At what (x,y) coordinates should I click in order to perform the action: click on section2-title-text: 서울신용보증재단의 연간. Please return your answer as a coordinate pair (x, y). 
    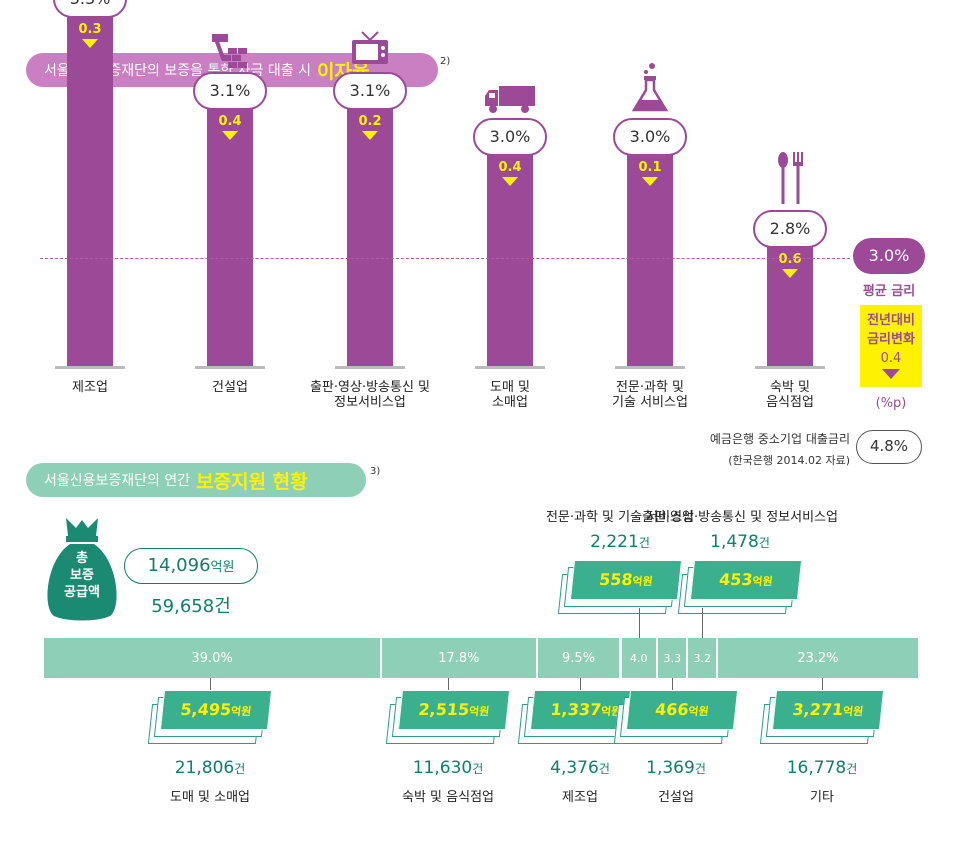
    Looking at the image, I should click on (117, 481).